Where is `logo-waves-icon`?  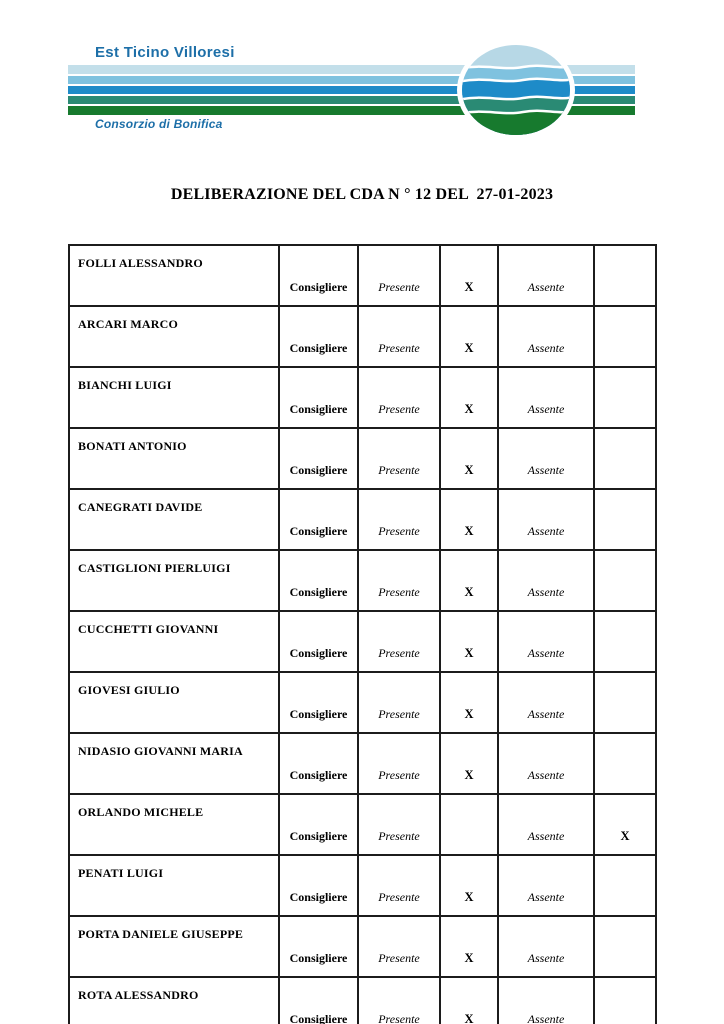
logo-waves-icon is located at coordinates (351, 90).